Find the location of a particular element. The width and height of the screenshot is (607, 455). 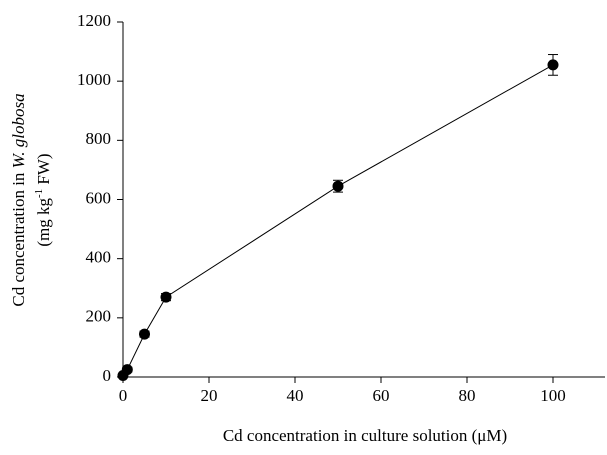

x-tick-label: 40 is located at coordinates (295, 395).